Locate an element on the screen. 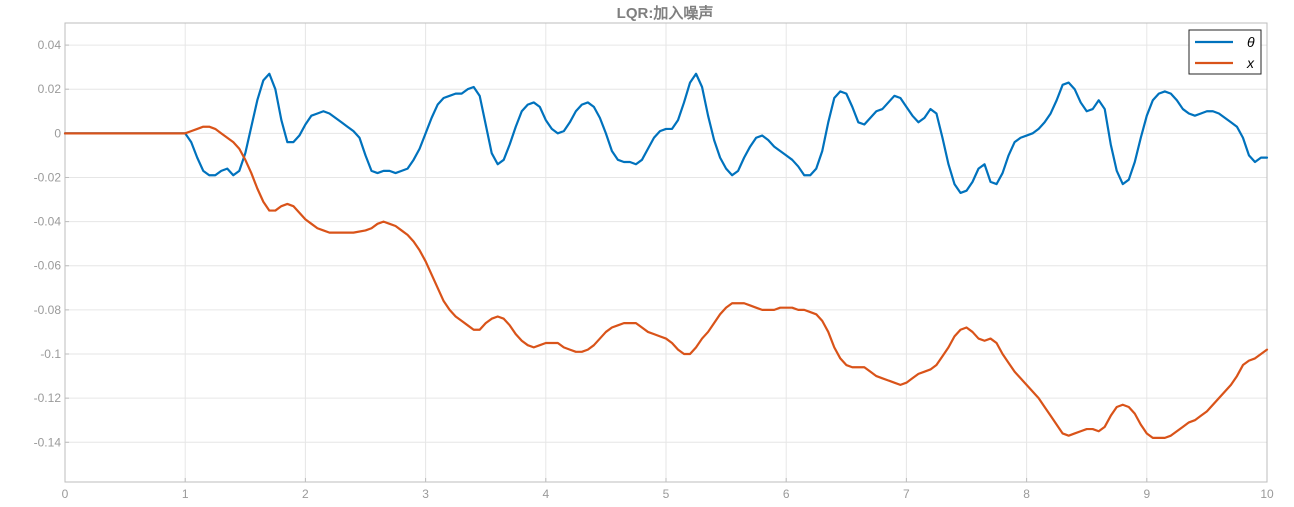  x-tick-label: 3 is located at coordinates (425, 494).